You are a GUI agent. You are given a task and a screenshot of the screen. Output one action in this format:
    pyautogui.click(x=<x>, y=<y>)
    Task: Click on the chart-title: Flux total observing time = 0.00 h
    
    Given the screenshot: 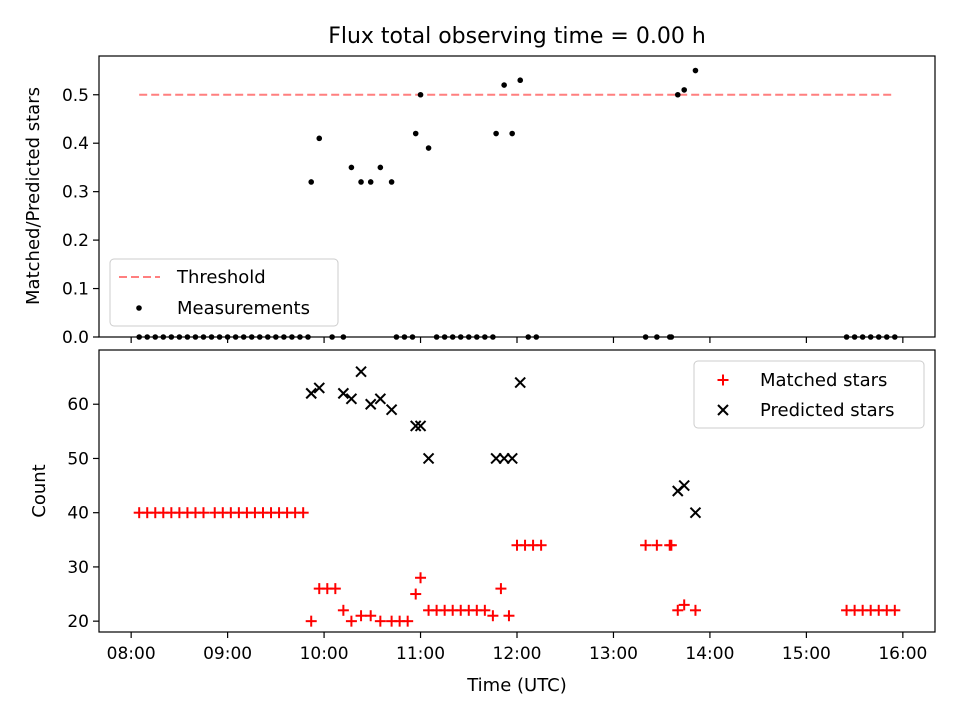 What is the action you would take?
    pyautogui.click(x=517, y=36)
    